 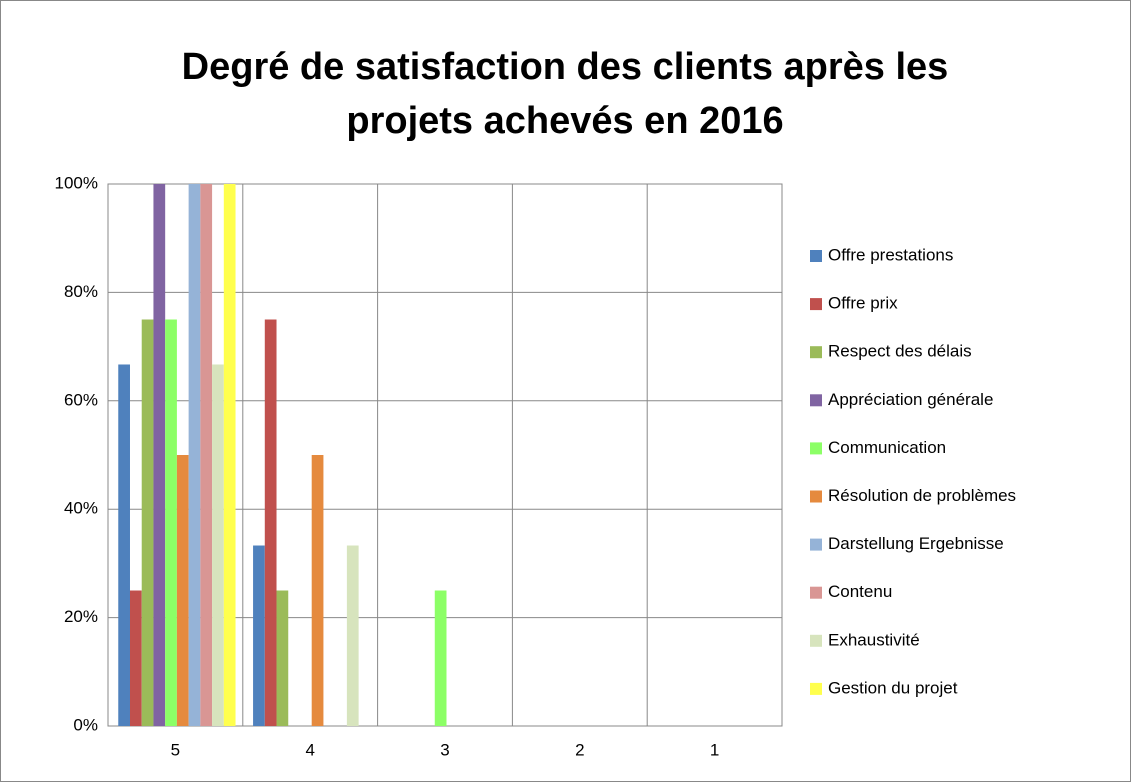 I want to click on legend-label: Appréciation générale, so click(x=910, y=399).